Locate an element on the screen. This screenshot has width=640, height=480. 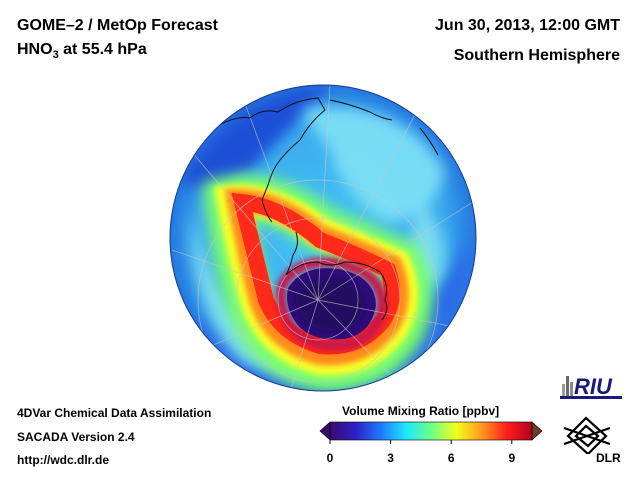
forecast-datetime: Jun 30, 2013, 12:00 GMT is located at coordinates (527, 25).